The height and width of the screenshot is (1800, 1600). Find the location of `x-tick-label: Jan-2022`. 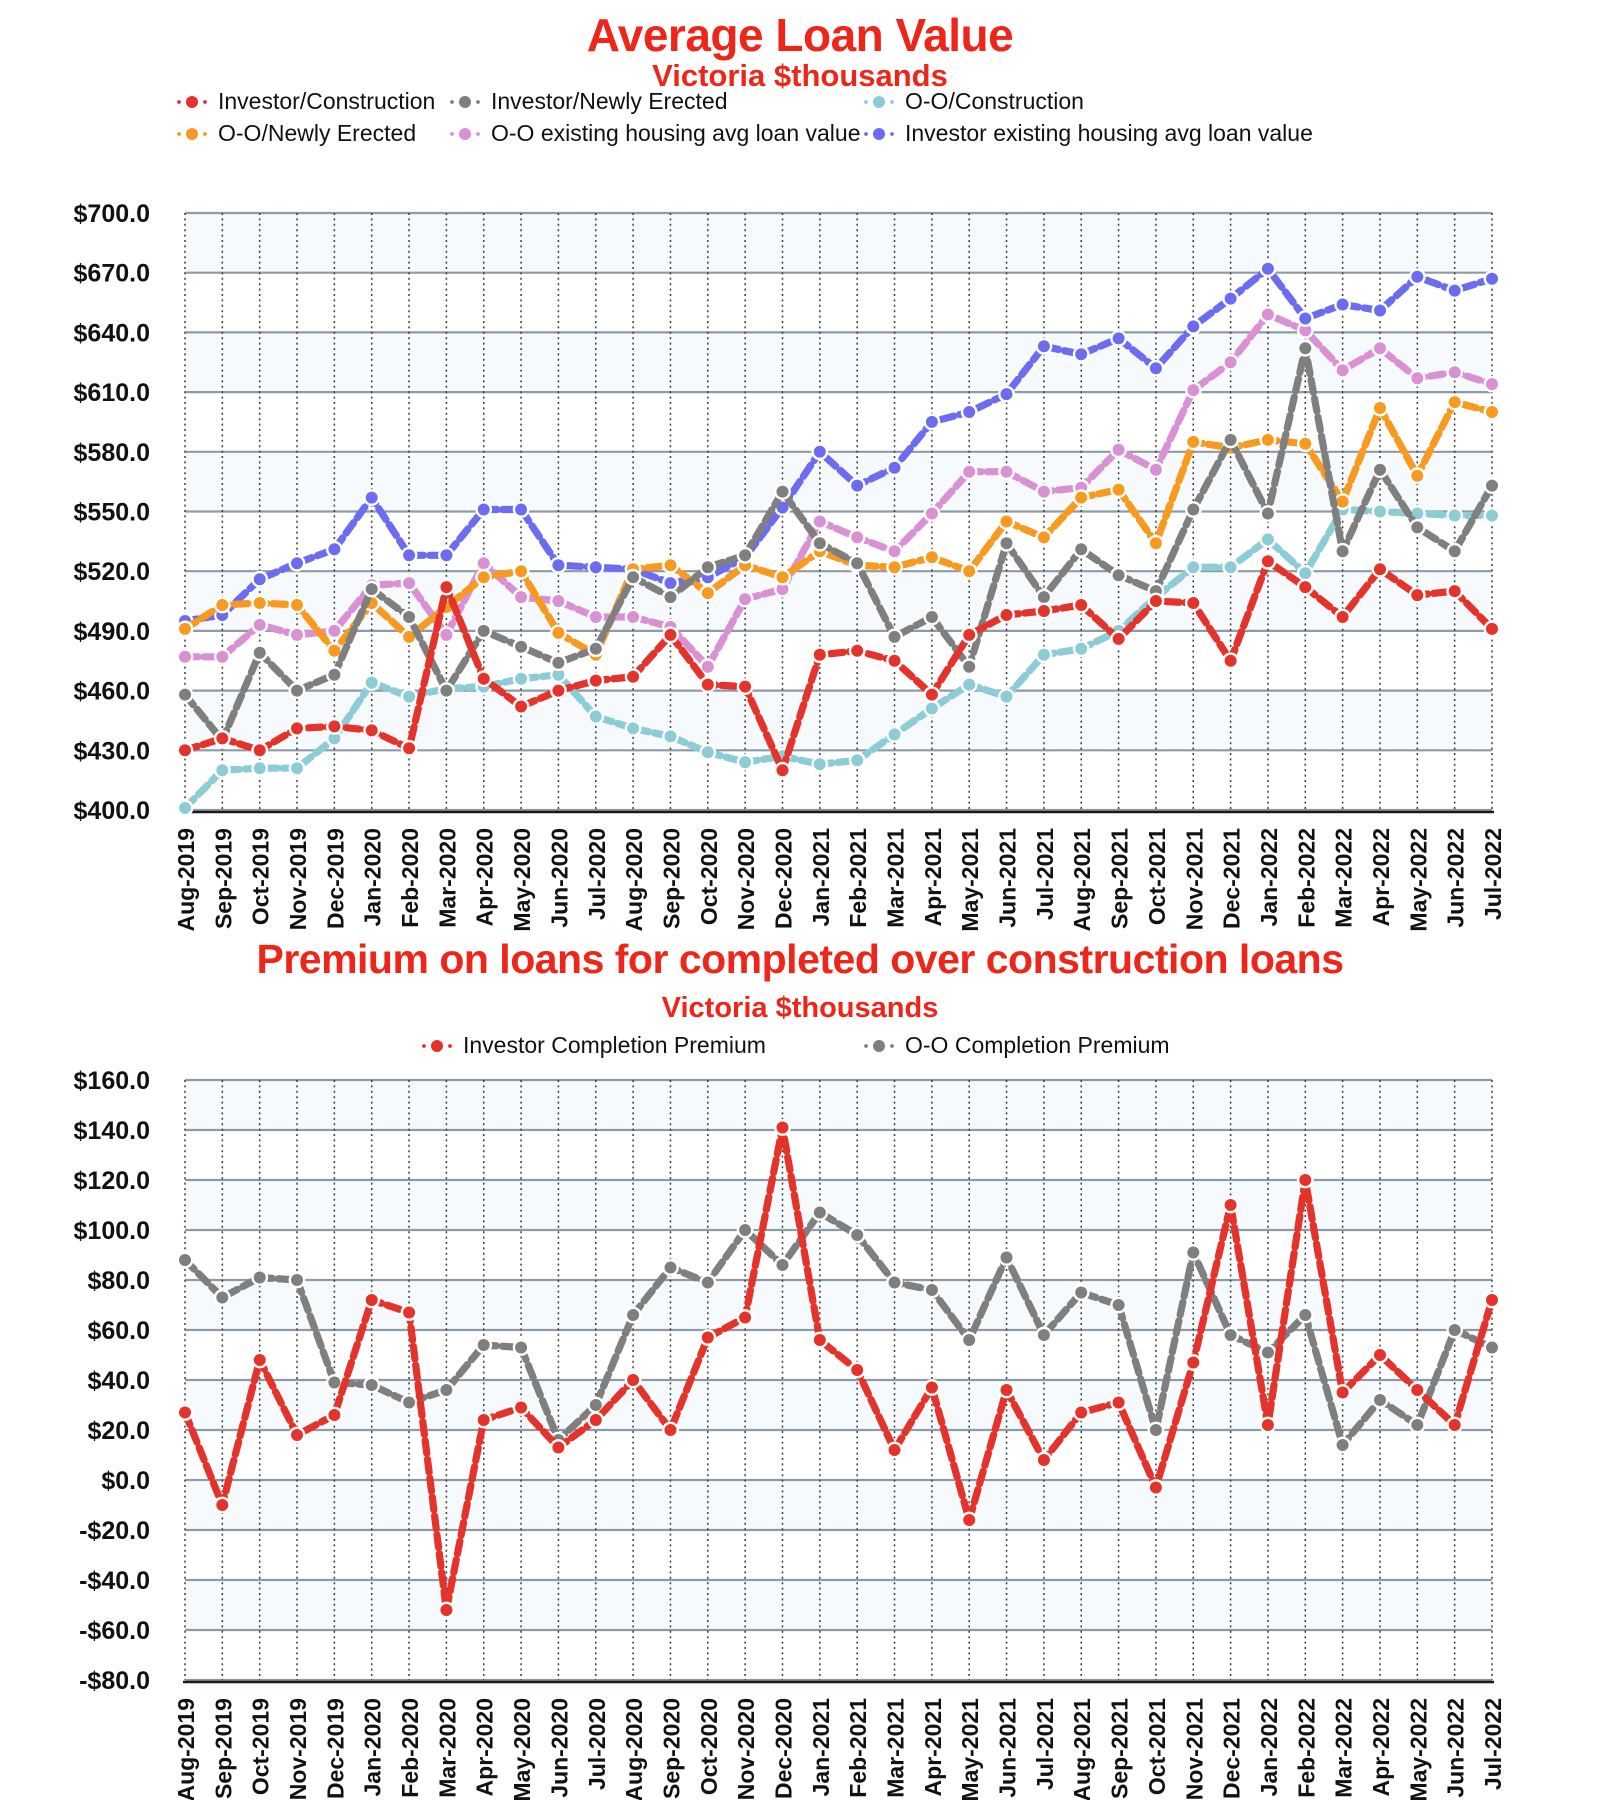

x-tick-label: Jan-2022 is located at coordinates (1269, 1747).